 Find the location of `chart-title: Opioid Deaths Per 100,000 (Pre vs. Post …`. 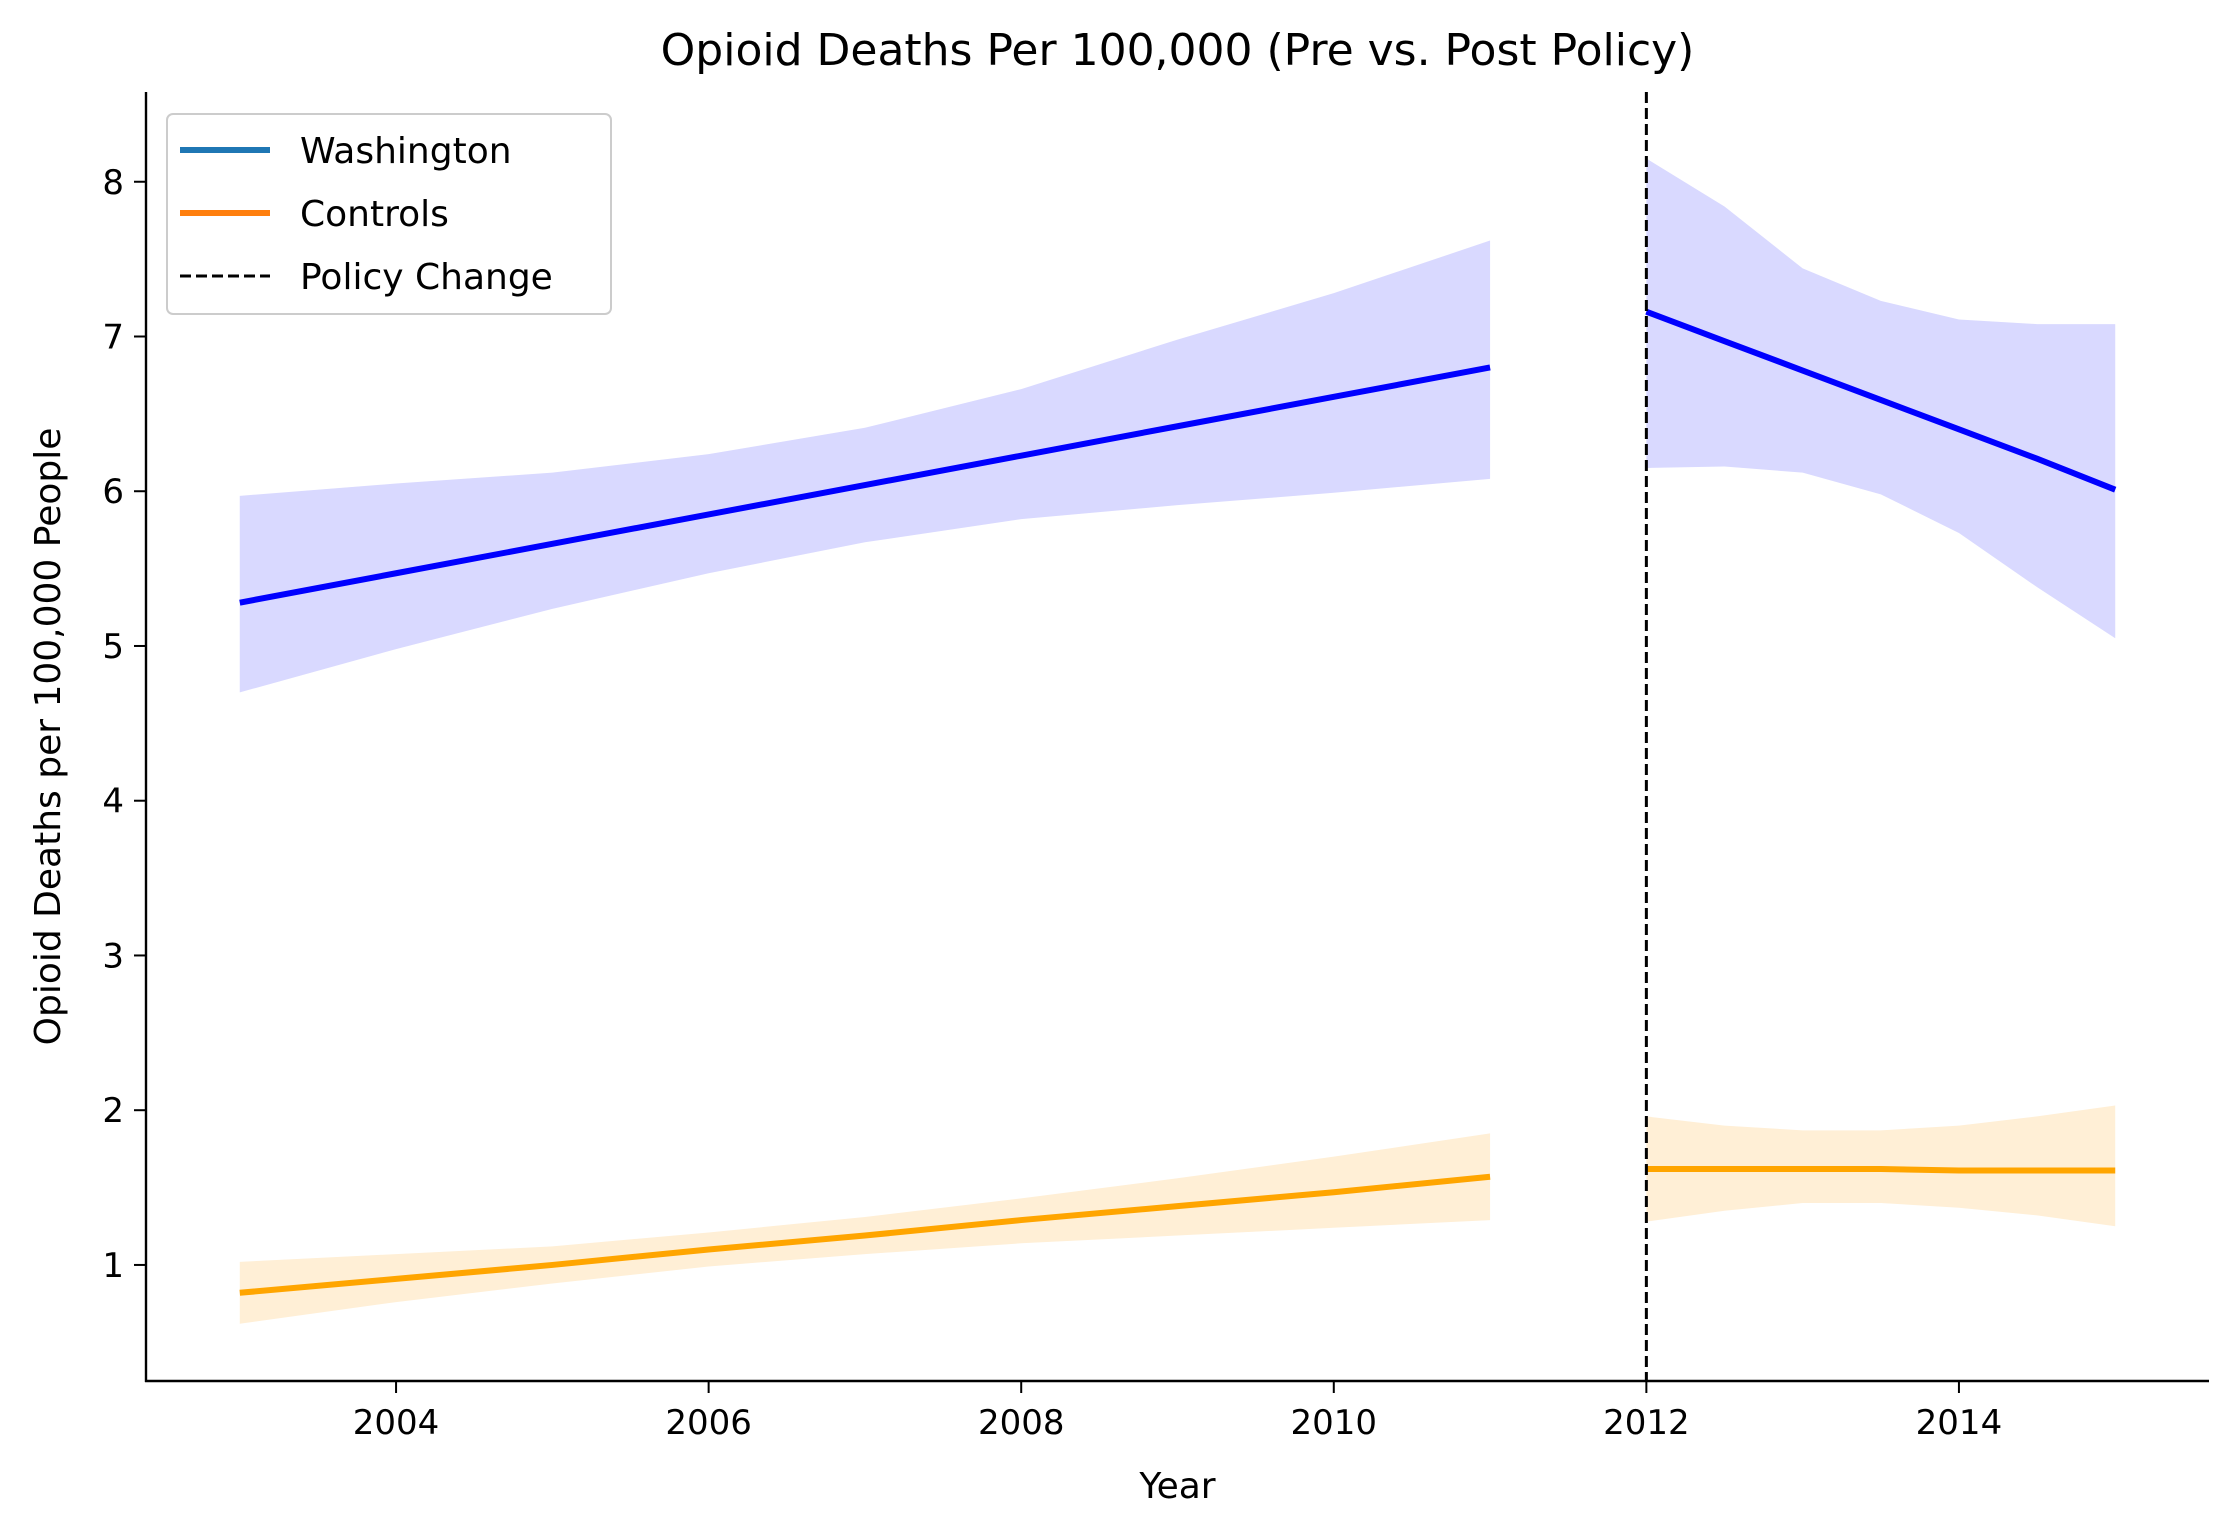

chart-title: Opioid Deaths Per 100,000 (Pre vs. Post … is located at coordinates (1178, 50).